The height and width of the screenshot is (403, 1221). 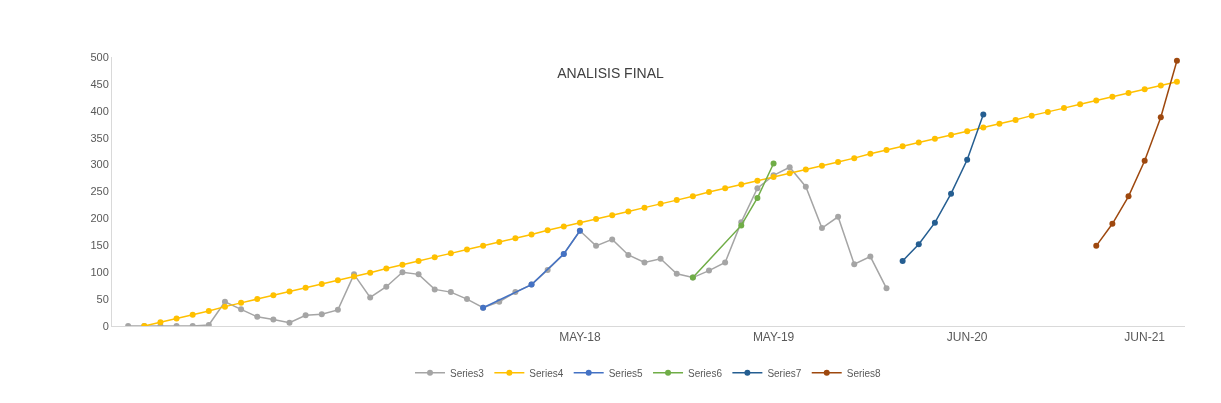 What do you see at coordinates (105, 325) in the screenshot?
I see `y-tick-label: 0` at bounding box center [105, 325].